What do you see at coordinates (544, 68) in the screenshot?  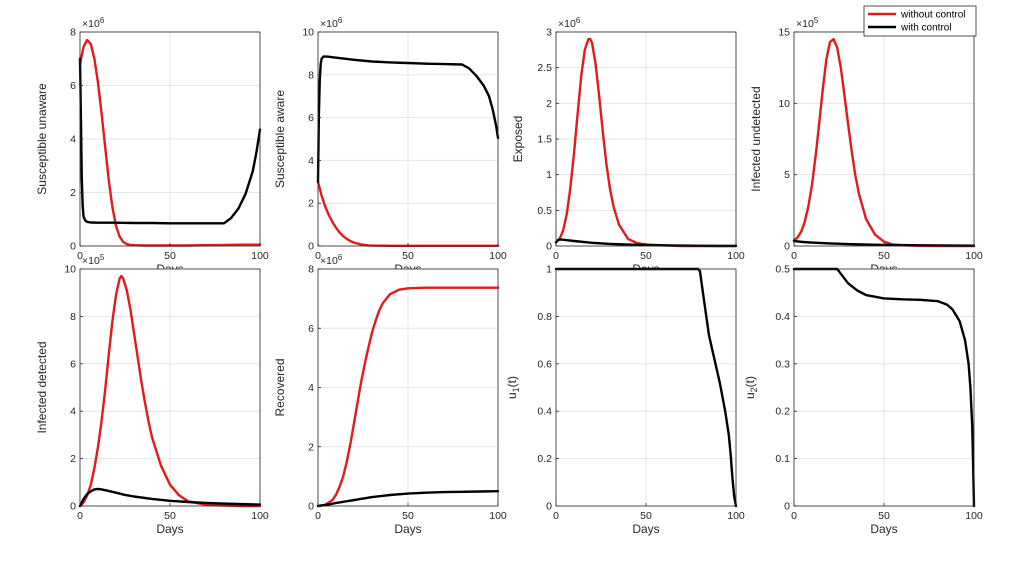 I see `y-tick-label: 2.5` at bounding box center [544, 68].